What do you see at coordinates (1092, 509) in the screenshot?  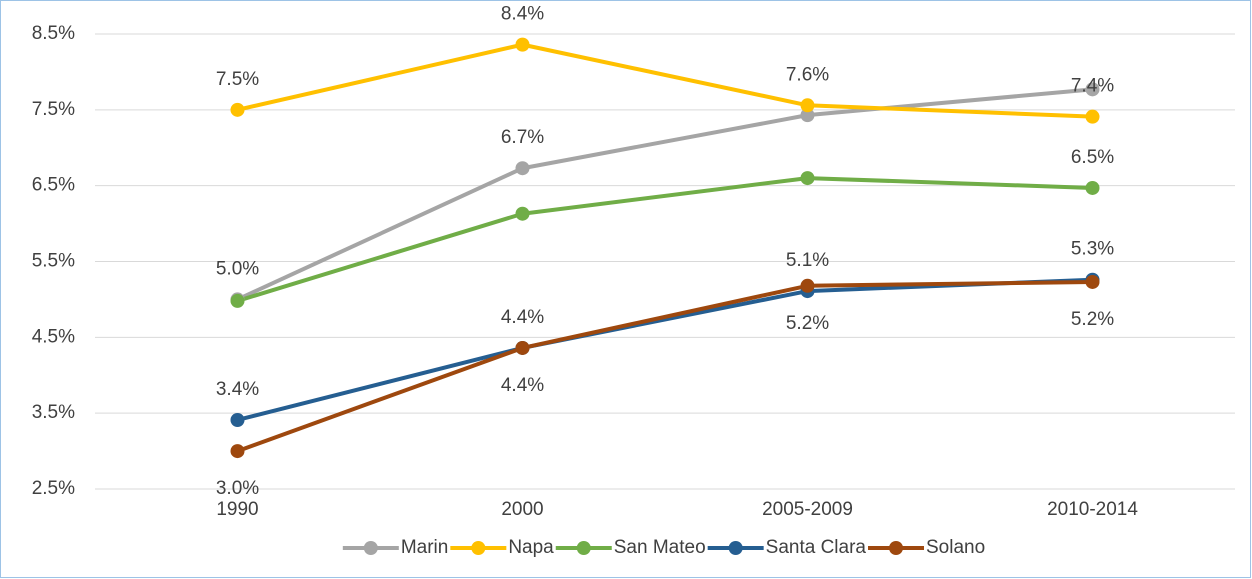 I see `x-tick-label: 2010-2014` at bounding box center [1092, 509].